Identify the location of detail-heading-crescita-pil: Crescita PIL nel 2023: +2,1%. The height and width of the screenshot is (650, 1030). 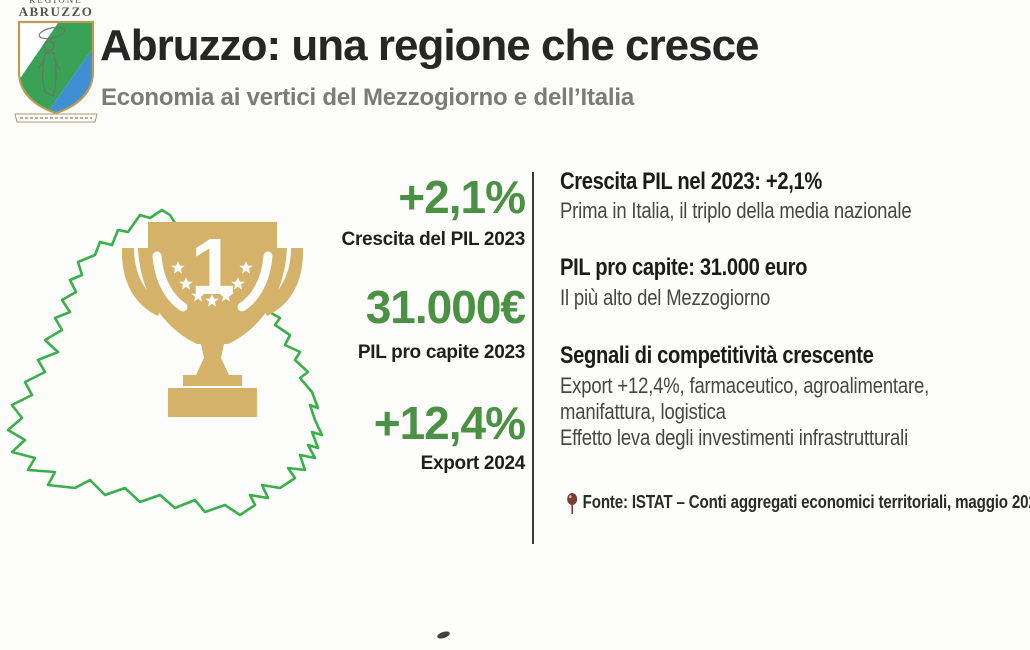
(691, 181).